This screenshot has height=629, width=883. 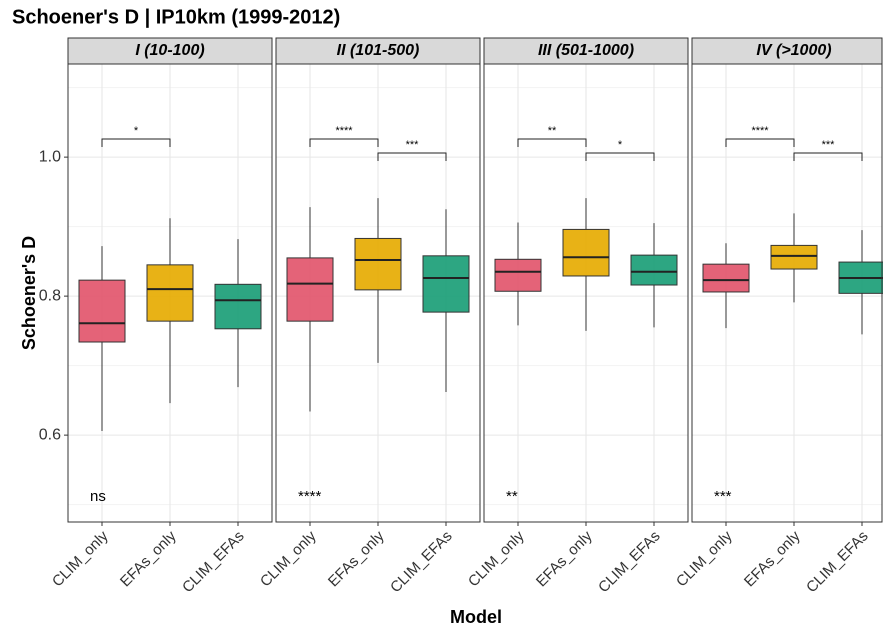 What do you see at coordinates (723, 496) in the screenshot?
I see `panel-annotation: ***` at bounding box center [723, 496].